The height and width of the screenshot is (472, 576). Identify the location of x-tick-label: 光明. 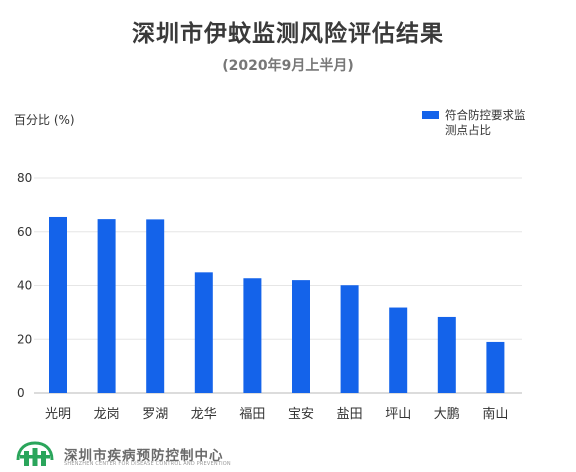
(58, 414).